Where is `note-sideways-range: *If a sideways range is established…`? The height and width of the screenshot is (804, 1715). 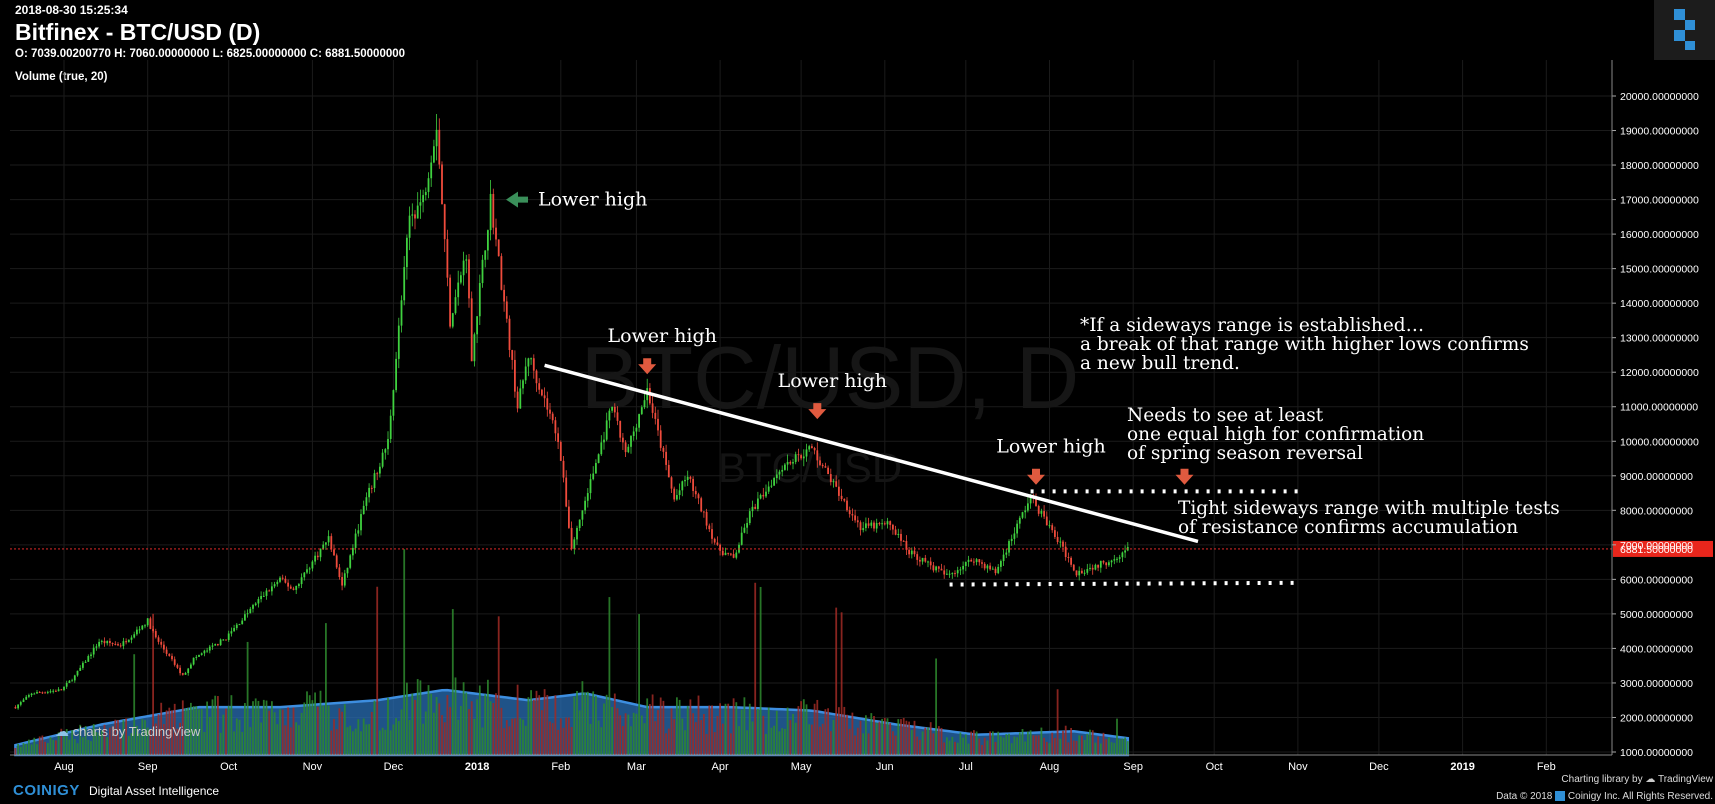 note-sideways-range: *If a sideways range is established… is located at coordinates (1252, 325).